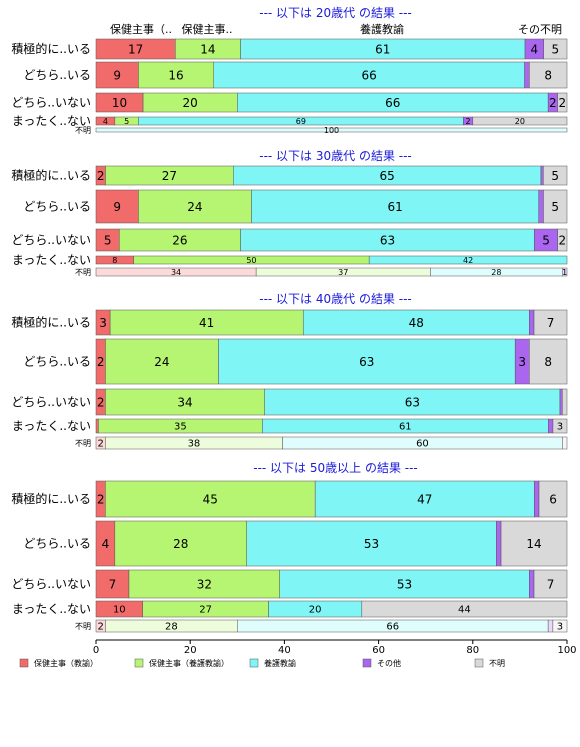  Describe the element at coordinates (205, 610) in the screenshot. I see `data-label: 27` at that location.